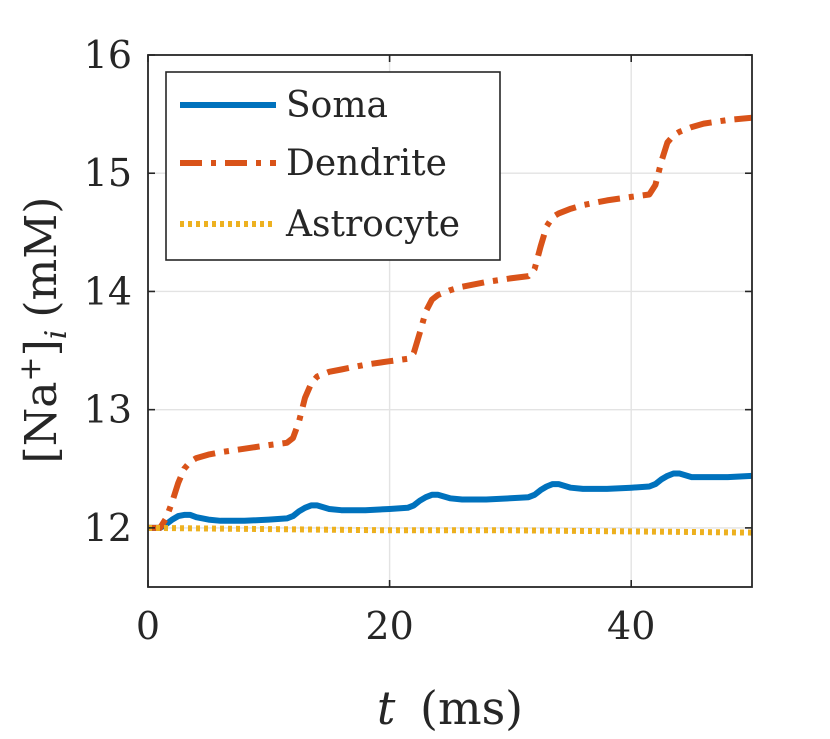 This screenshot has width=830, height=739. I want to click on y-axis-charge: +, so click(30, 368).